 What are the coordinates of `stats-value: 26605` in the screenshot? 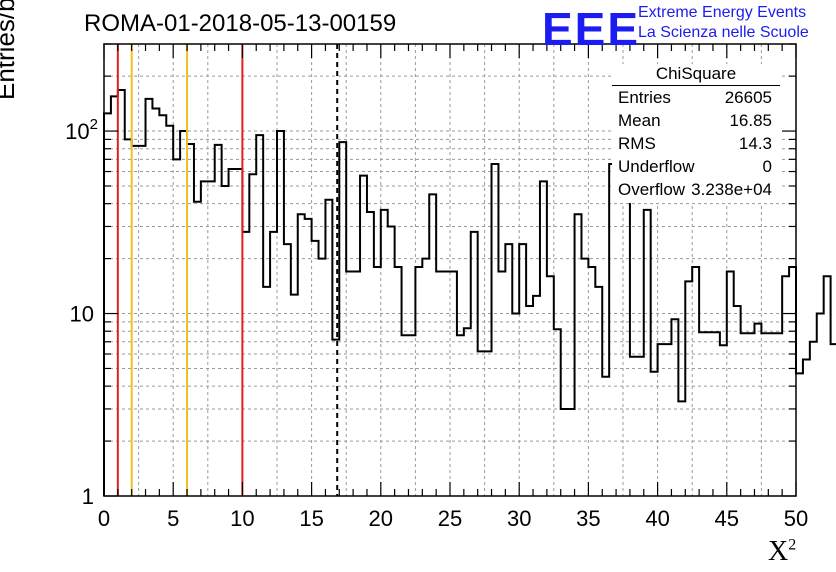 It's located at (748, 97).